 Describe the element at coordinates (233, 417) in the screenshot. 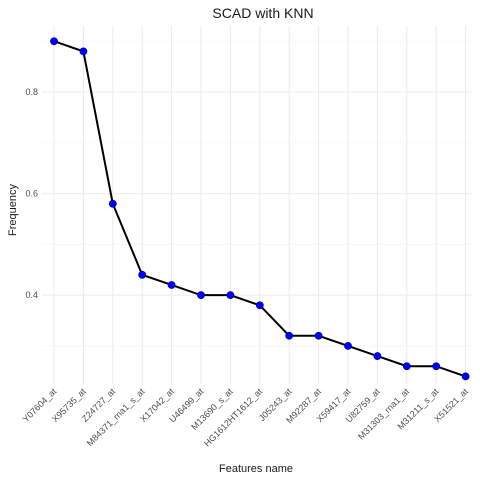

I see `x-tick-label: HG1612HT1612_at` at that location.